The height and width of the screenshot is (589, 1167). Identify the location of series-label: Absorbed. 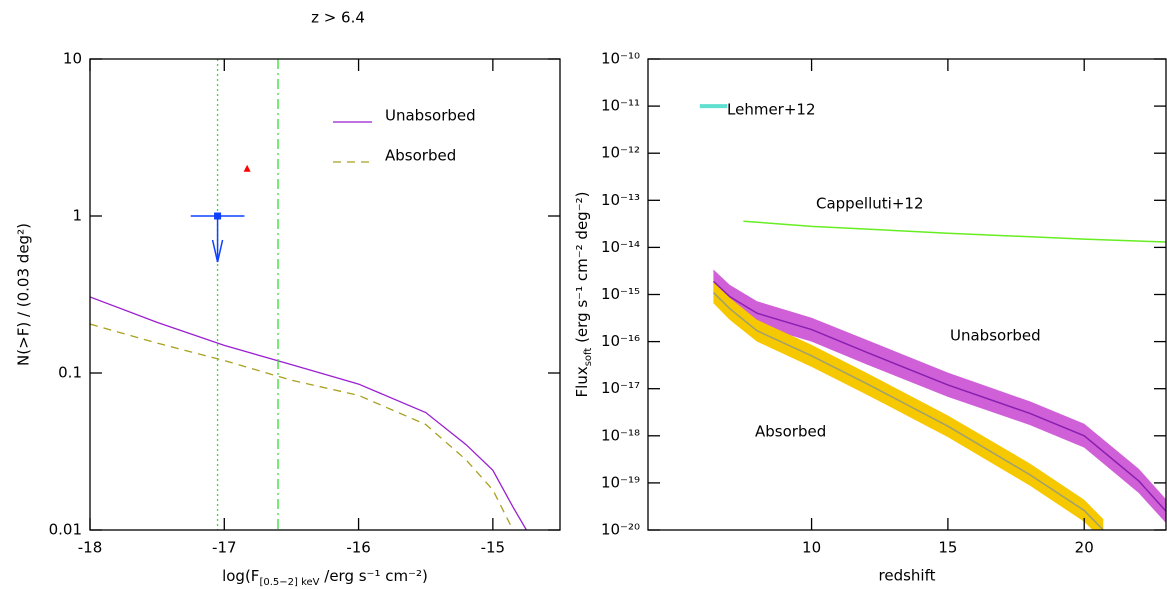
(790, 432).